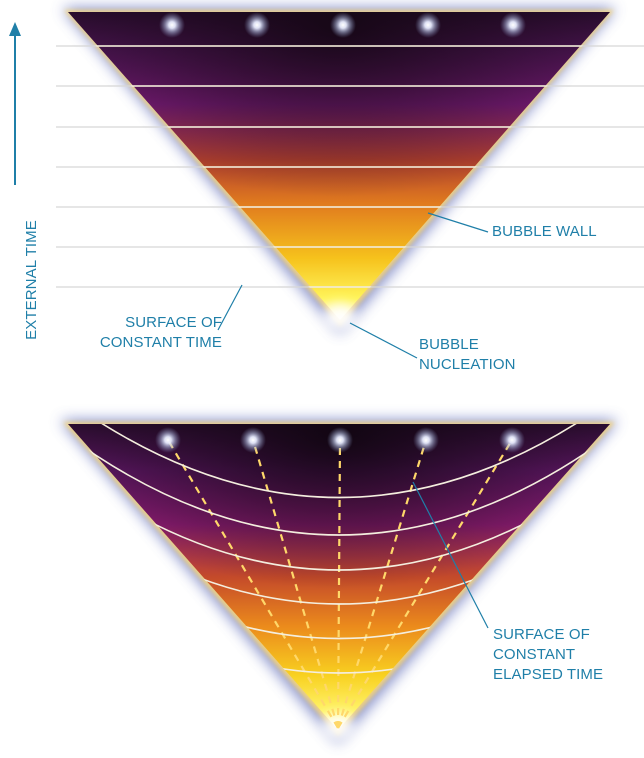 The height and width of the screenshot is (758, 644). Describe the element at coordinates (534, 654) in the screenshot. I see `label-line: CONSTANT` at that location.